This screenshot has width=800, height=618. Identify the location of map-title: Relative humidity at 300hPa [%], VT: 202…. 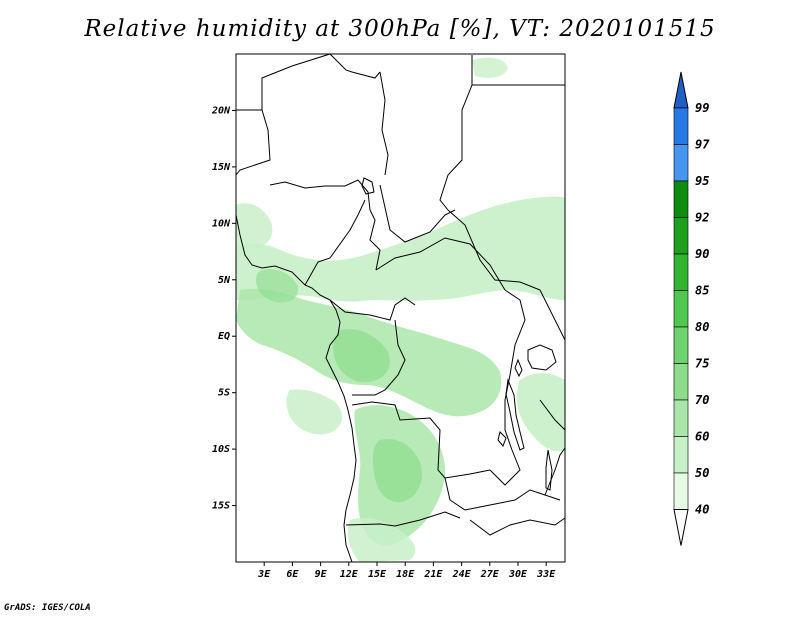
(400, 29).